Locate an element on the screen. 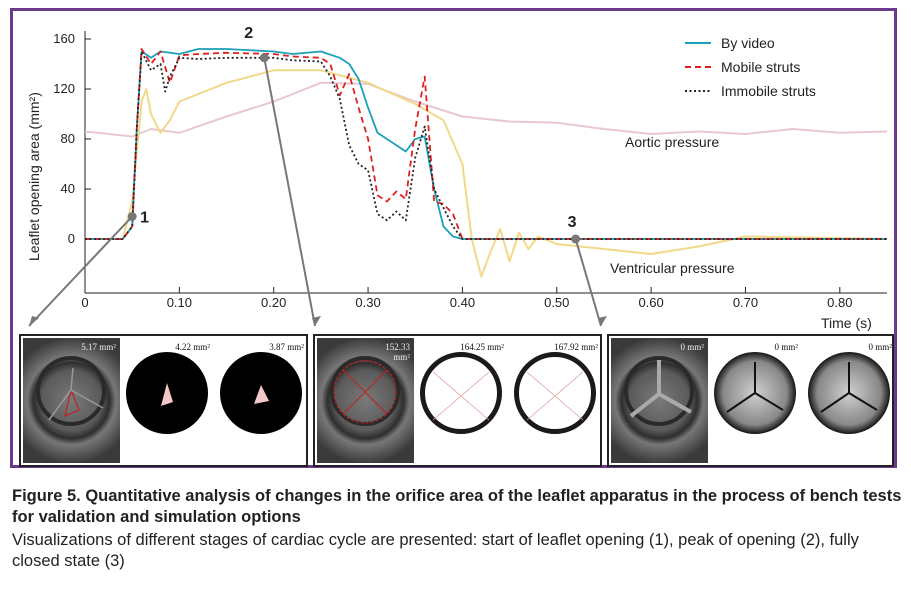 The image size is (911, 593). legend-entry: Immobile struts is located at coordinates (768, 91).